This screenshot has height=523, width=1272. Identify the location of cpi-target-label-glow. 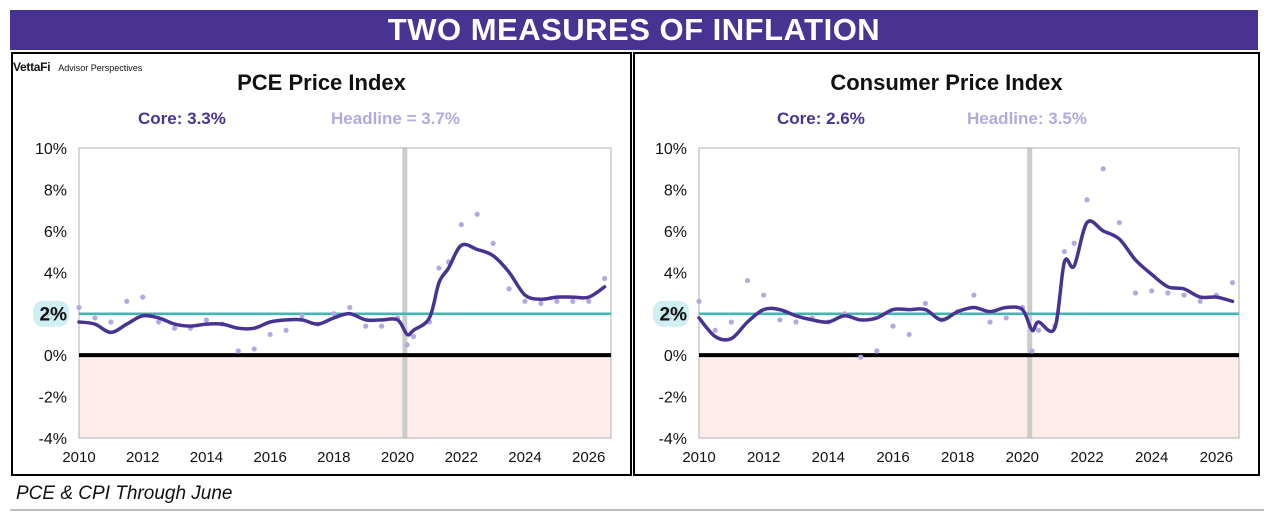
(671, 313).